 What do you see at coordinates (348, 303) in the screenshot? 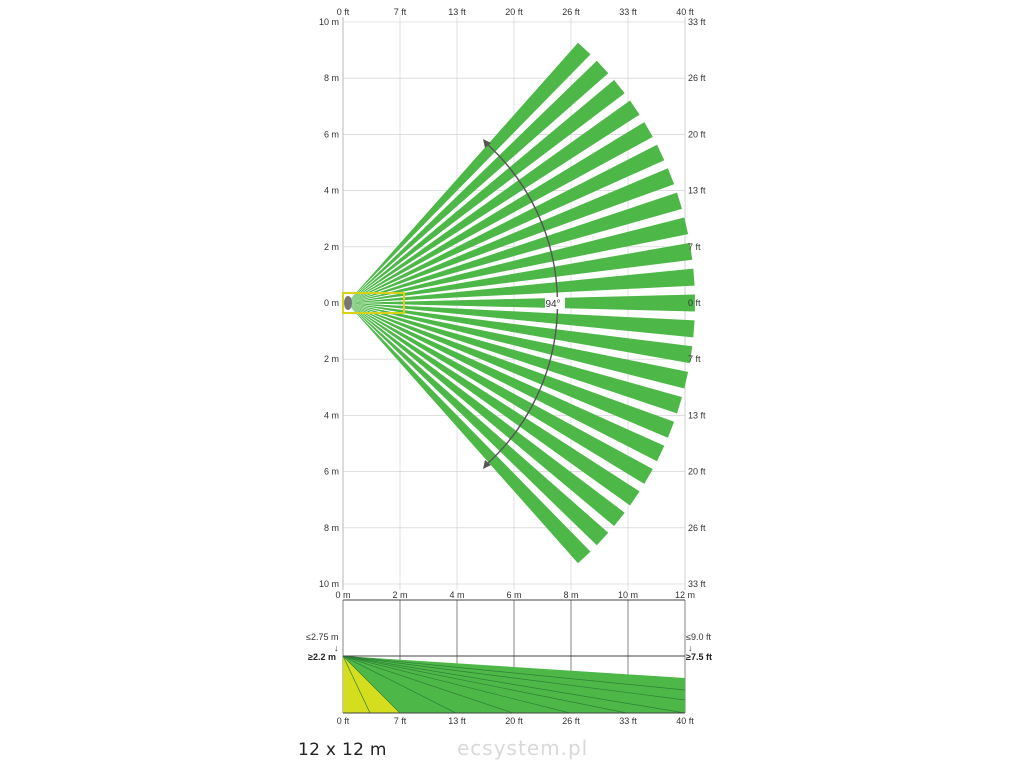
I see `sensor-icon` at bounding box center [348, 303].